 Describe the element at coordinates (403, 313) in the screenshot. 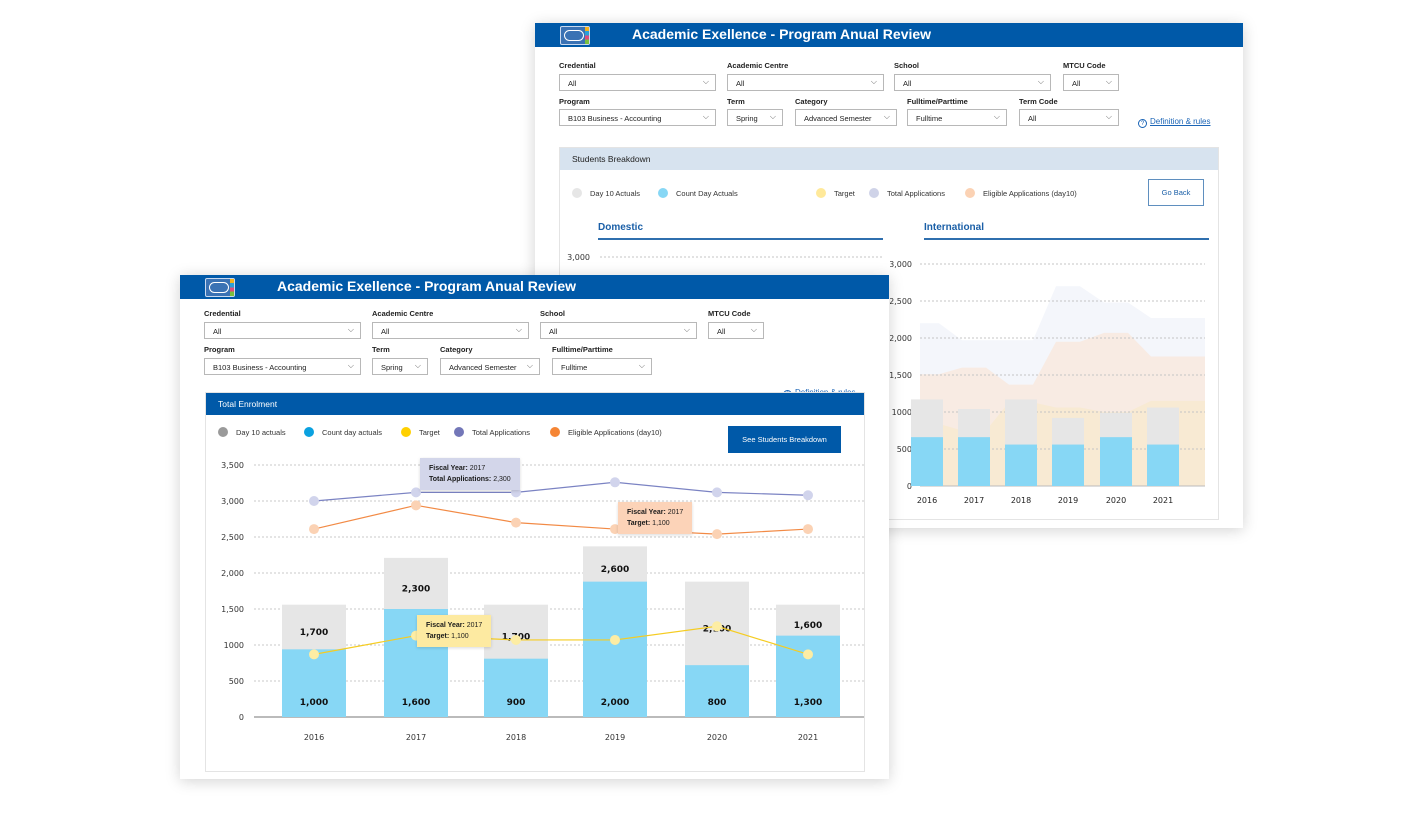

I see `academic-centre-label: Academic Centre` at that location.